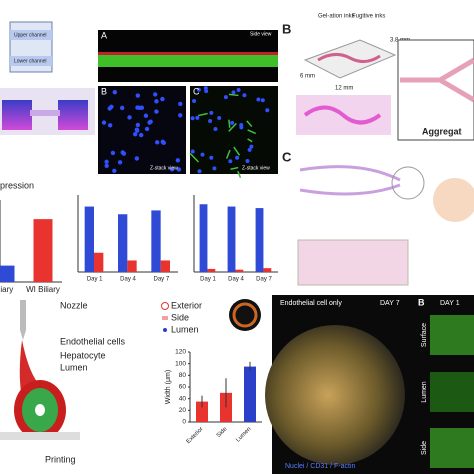 This screenshot has width=474, height=474. Describe the element at coordinates (350, 180) in the screenshot. I see `duct` at that location.